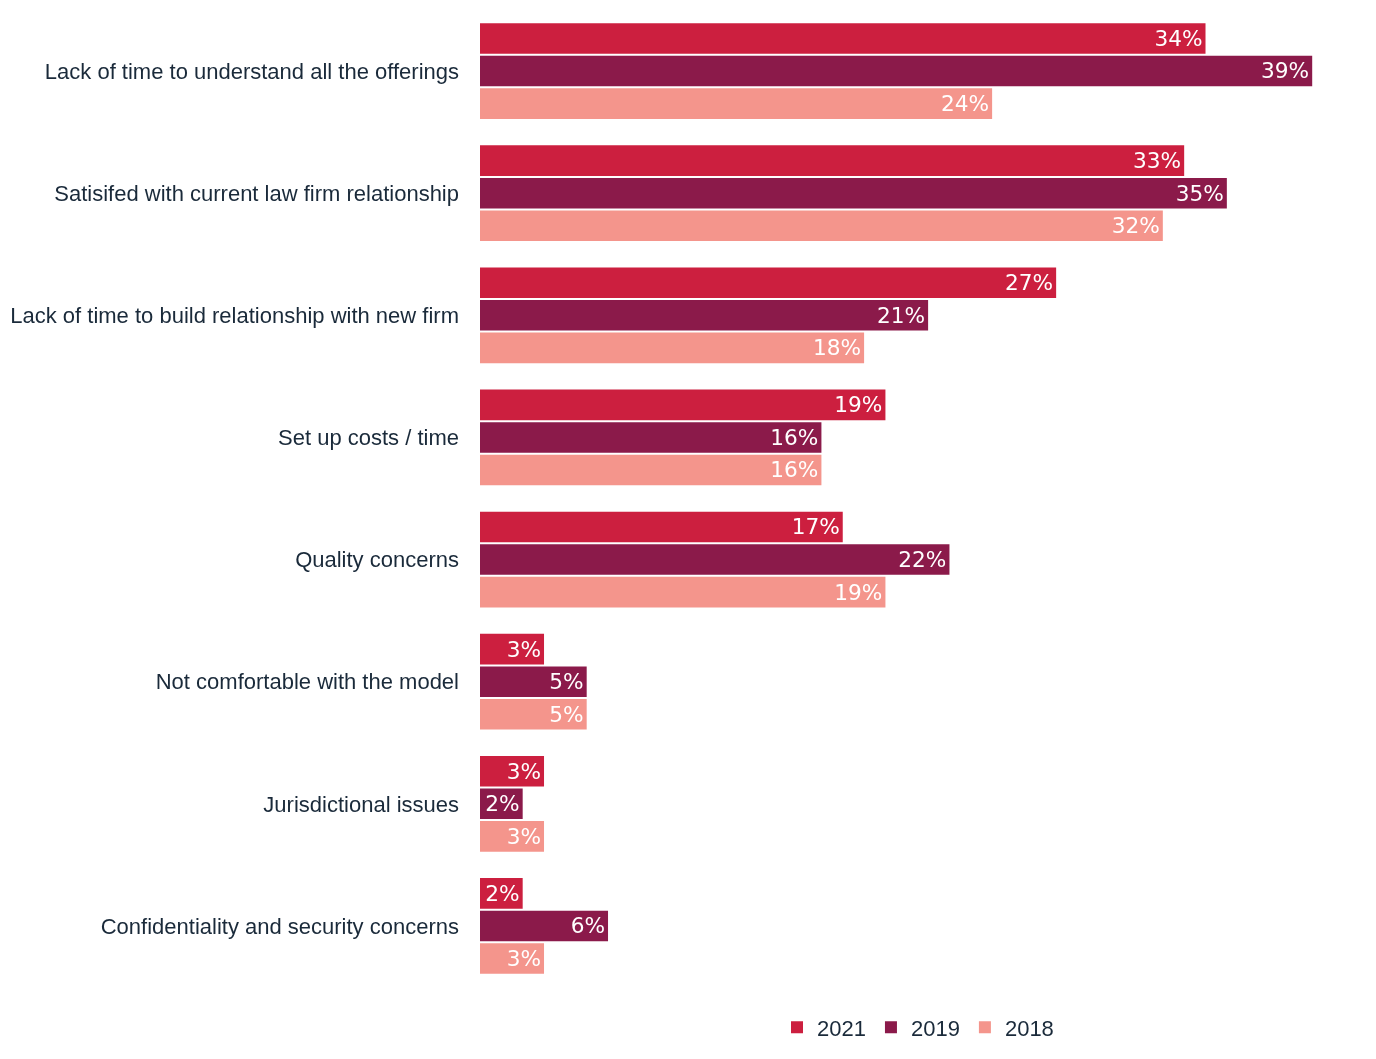 The height and width of the screenshot is (1059, 1376). Describe the element at coordinates (841, 1028) in the screenshot. I see `legend-label: 2021` at that location.